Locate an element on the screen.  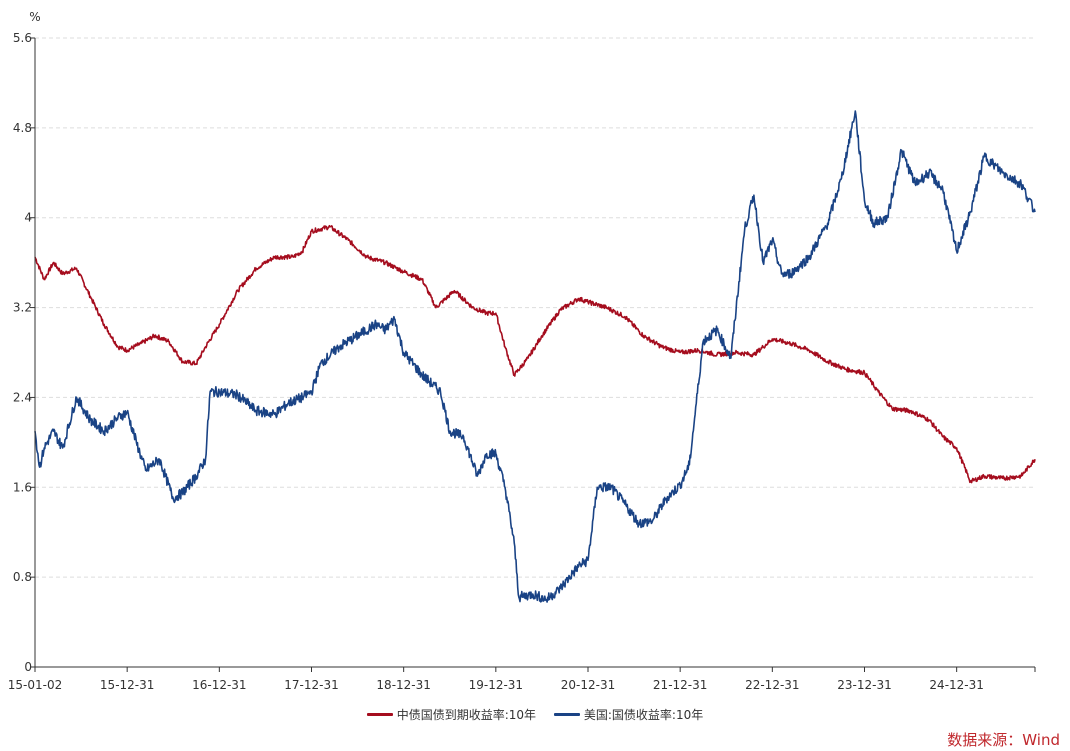
y-axis-ticks: 0 0.8 1.6 2.4 3.2 4 4.8 5.6 is located at coordinates (24, 352).